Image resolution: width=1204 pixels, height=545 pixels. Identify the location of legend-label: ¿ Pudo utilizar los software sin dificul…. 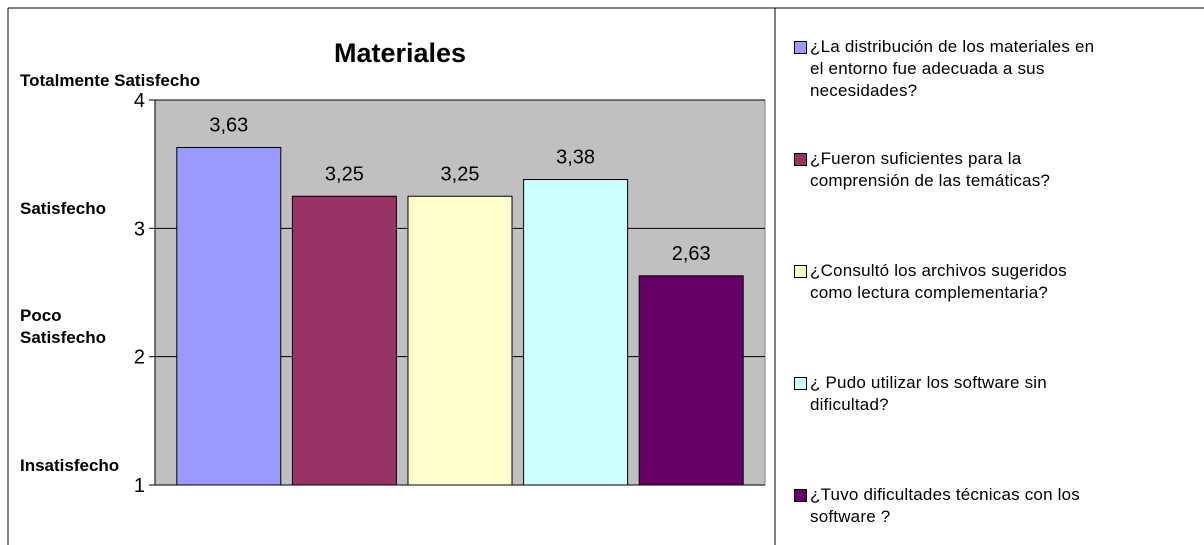
(928, 393).